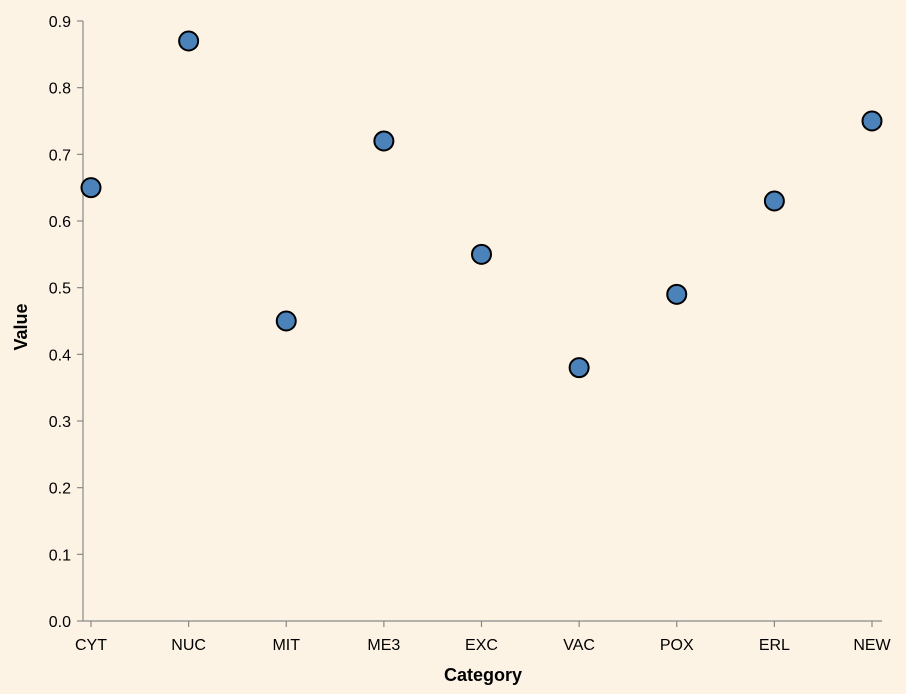  Describe the element at coordinates (91, 188) in the screenshot. I see `data-point-cyt` at that location.